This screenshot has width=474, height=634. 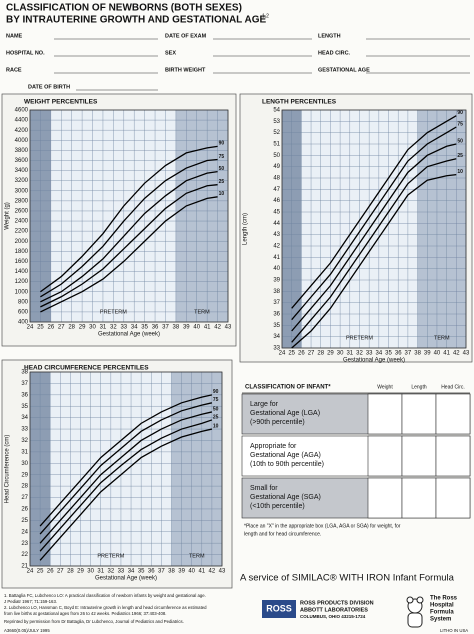 I want to click on curve-label: 75, so click(x=460, y=124).